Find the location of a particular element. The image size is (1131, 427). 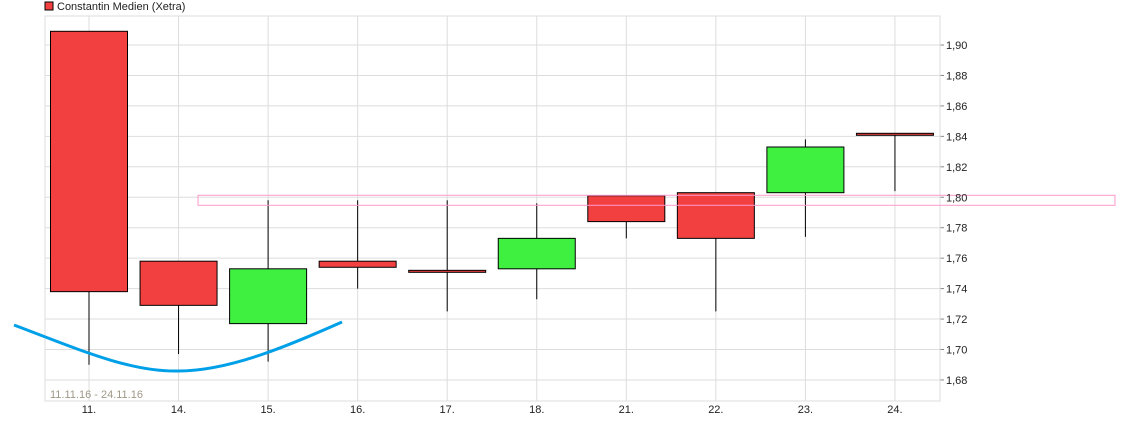

y-tick-label: 1,86 is located at coordinates (956, 107).